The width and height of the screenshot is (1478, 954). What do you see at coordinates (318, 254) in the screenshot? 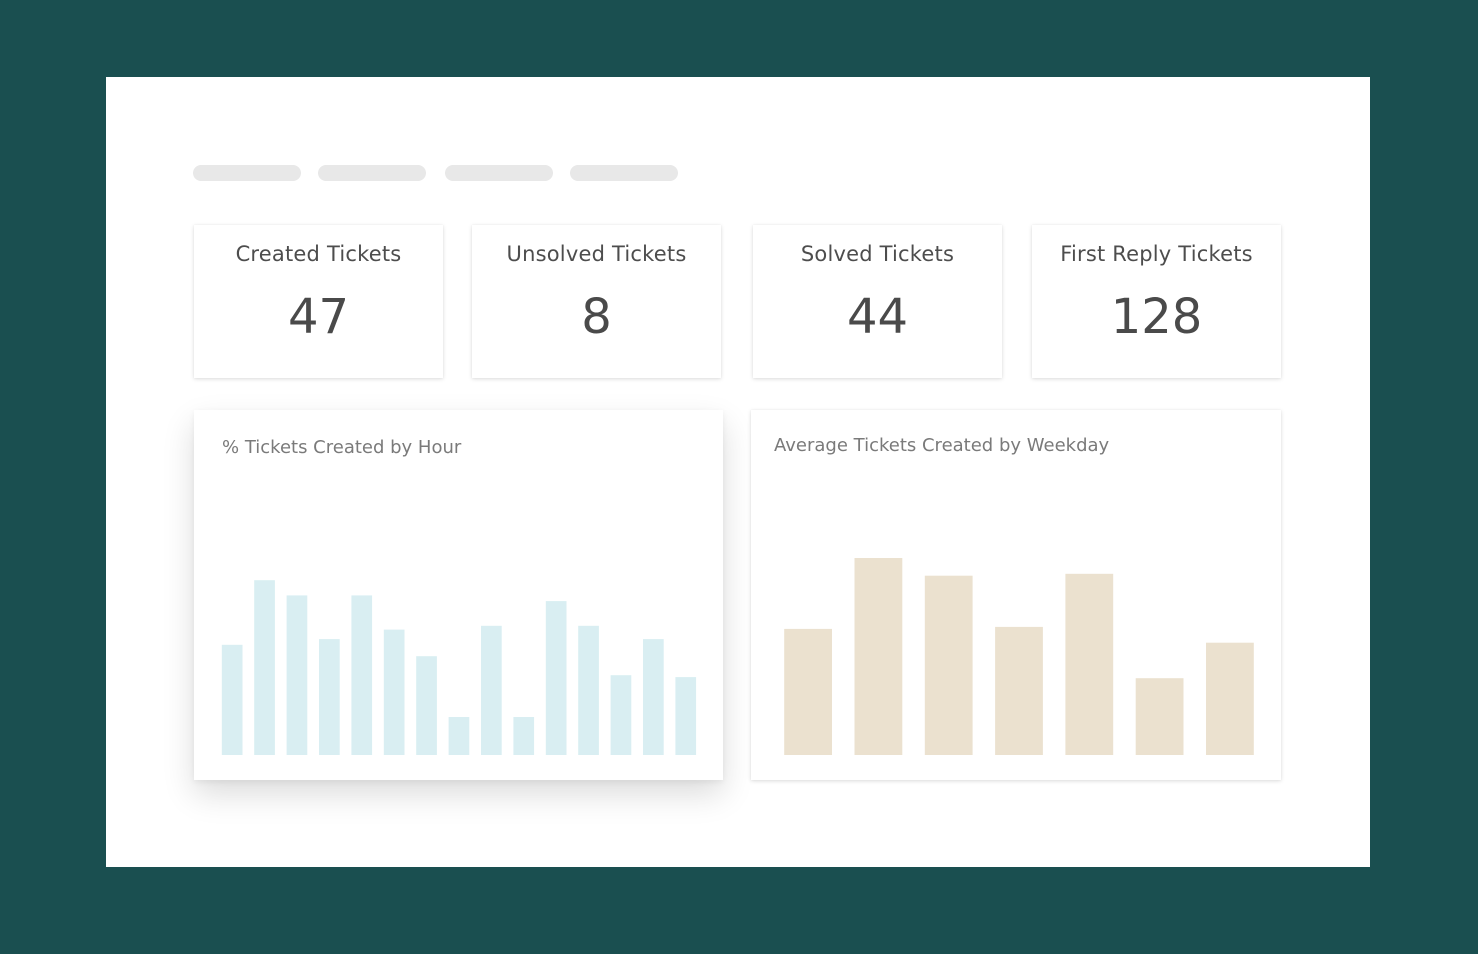
I see `kpi-label: Created Tickets` at bounding box center [318, 254].